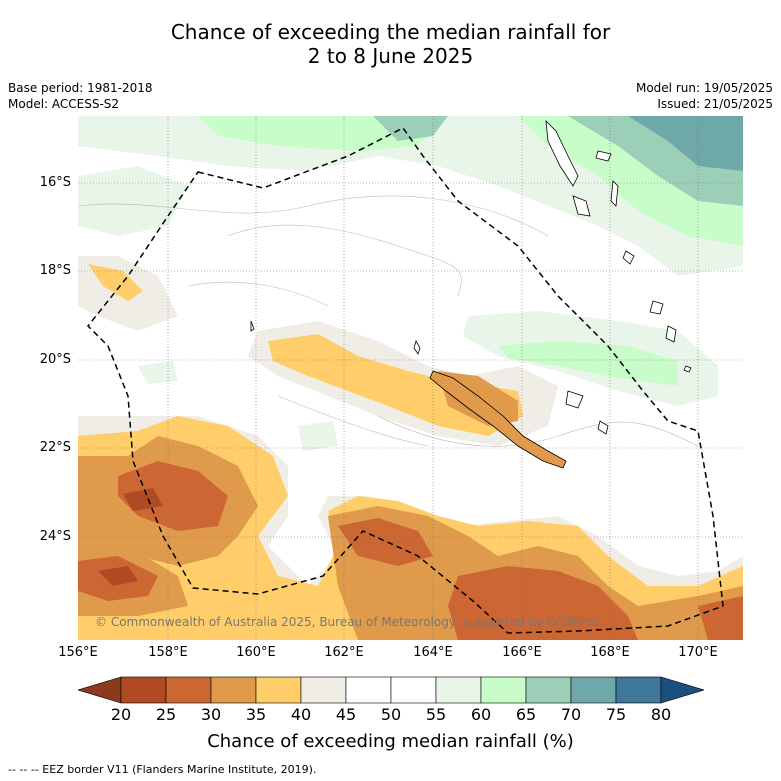  I want to click on lon-label-156e: 156°E, so click(78, 652).